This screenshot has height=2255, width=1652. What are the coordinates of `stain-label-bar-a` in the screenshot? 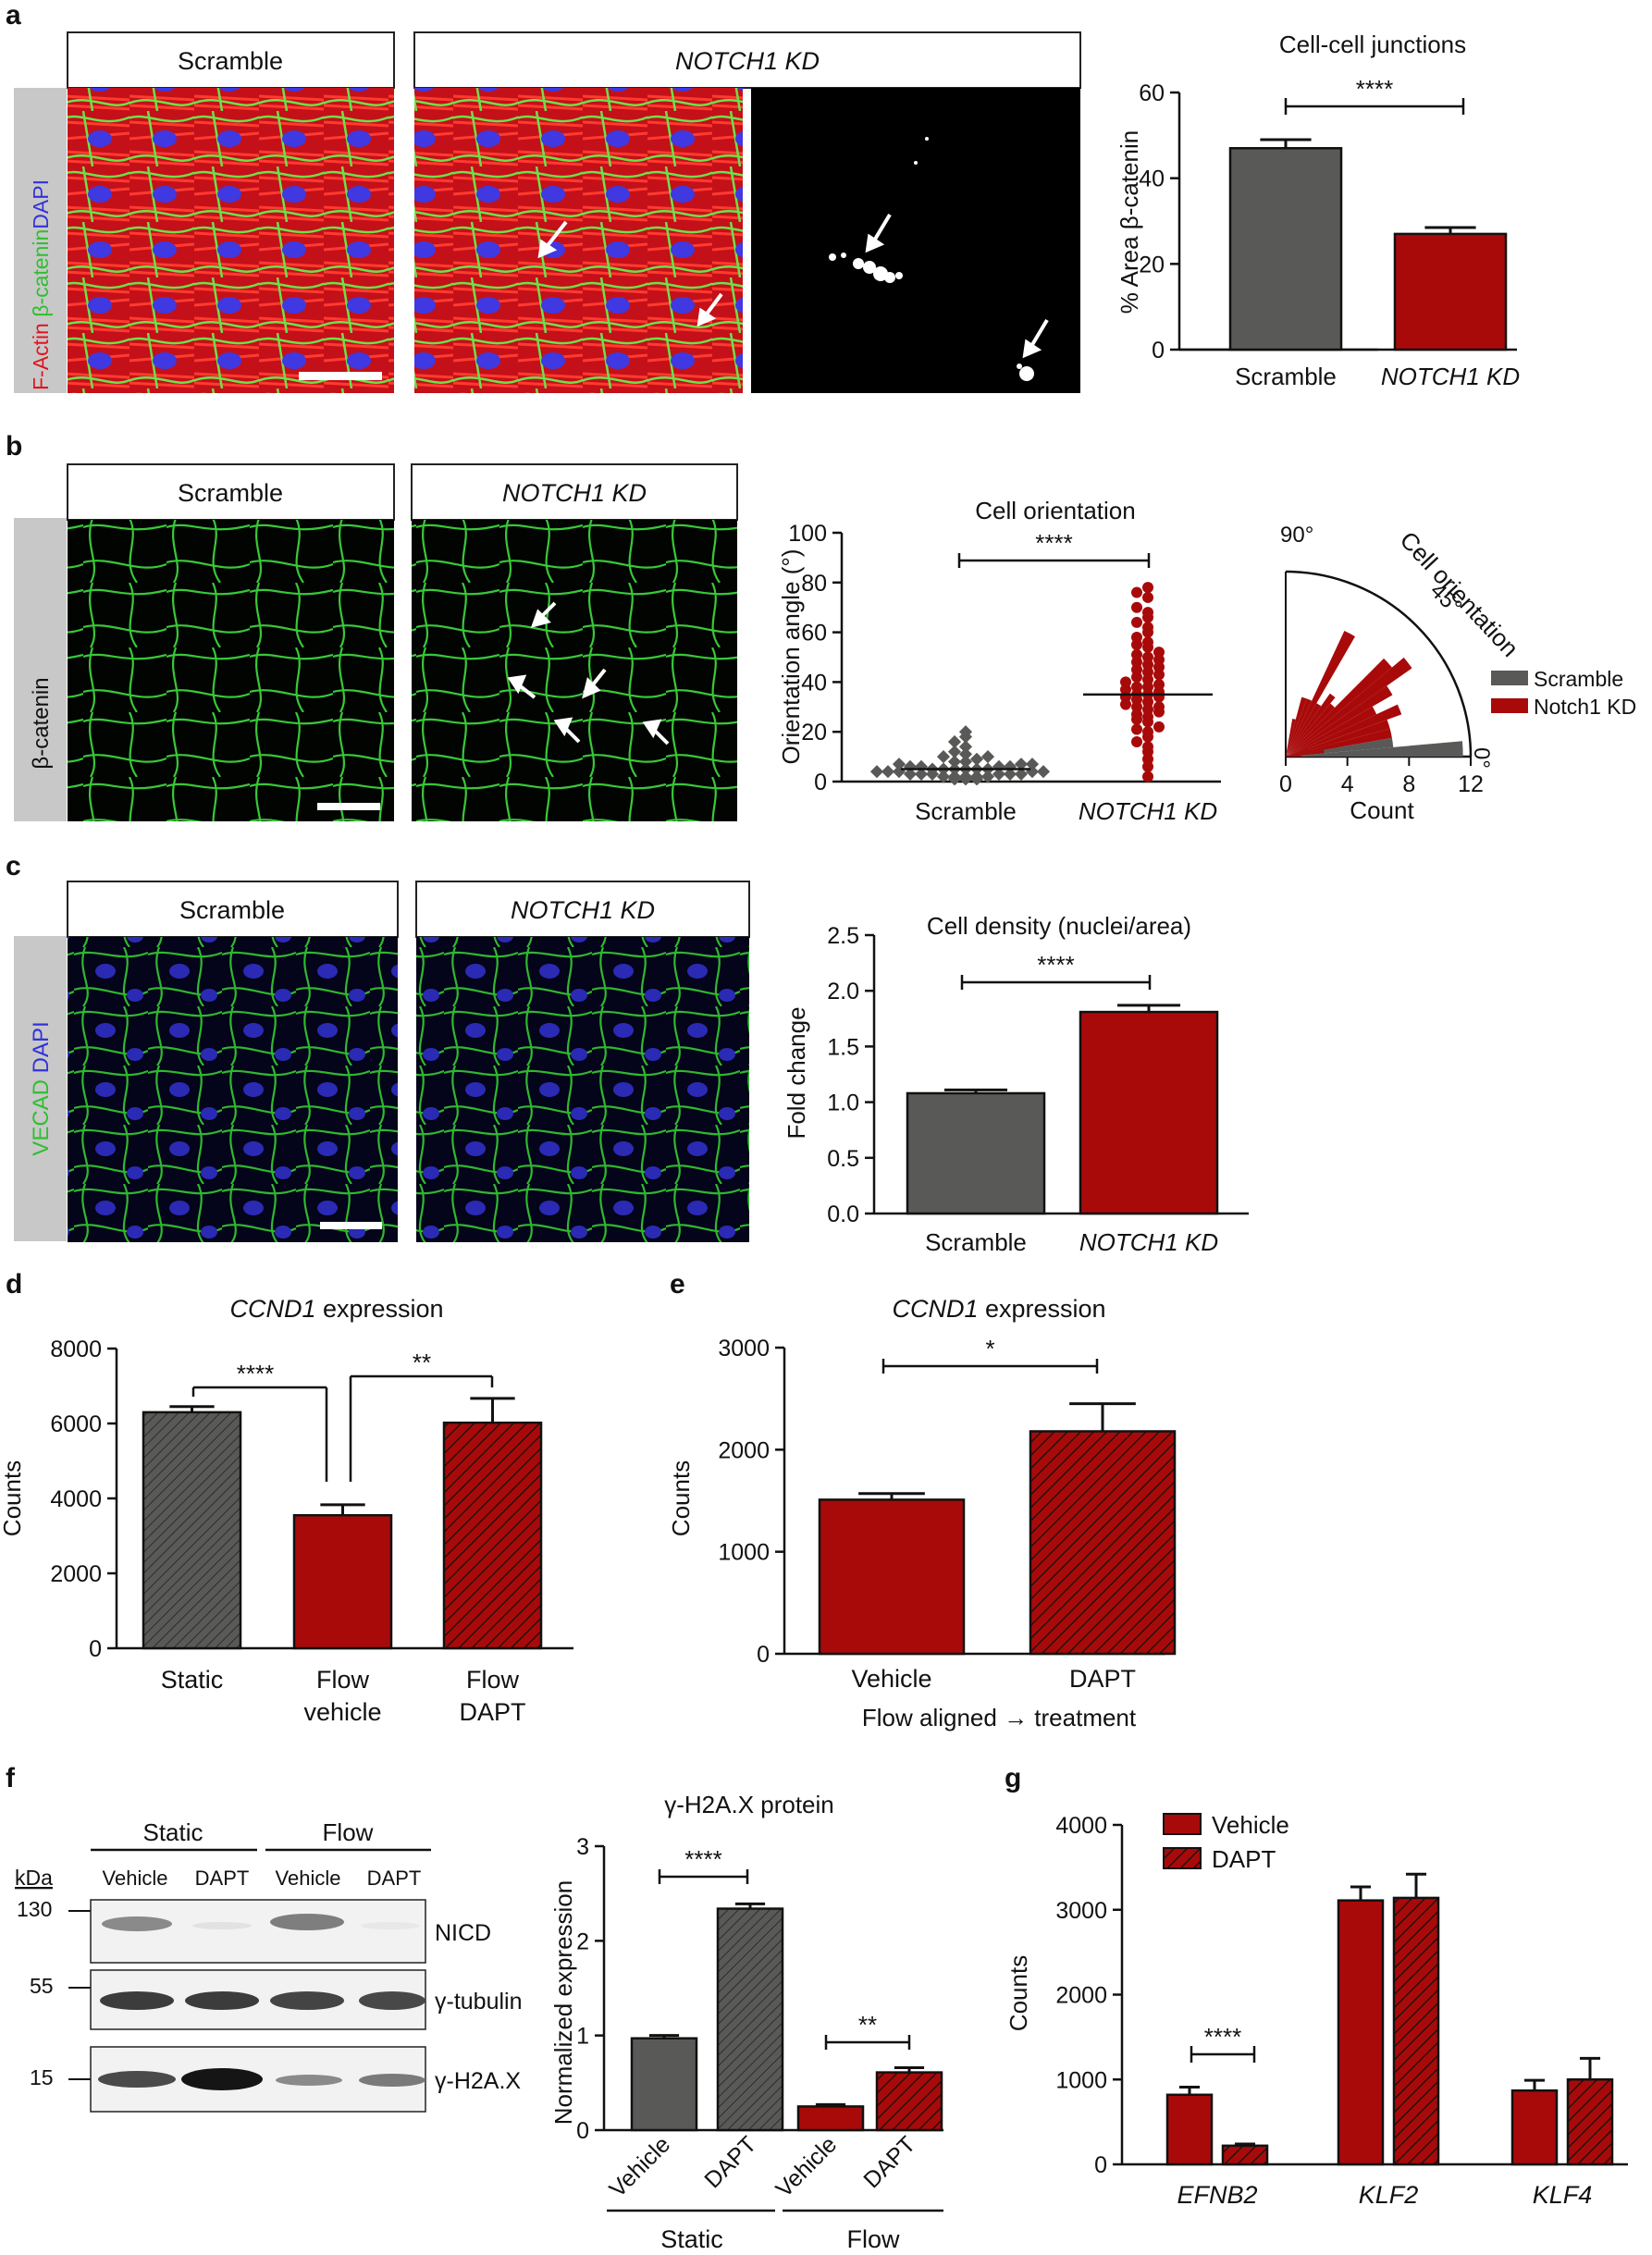 It's located at (40, 240).